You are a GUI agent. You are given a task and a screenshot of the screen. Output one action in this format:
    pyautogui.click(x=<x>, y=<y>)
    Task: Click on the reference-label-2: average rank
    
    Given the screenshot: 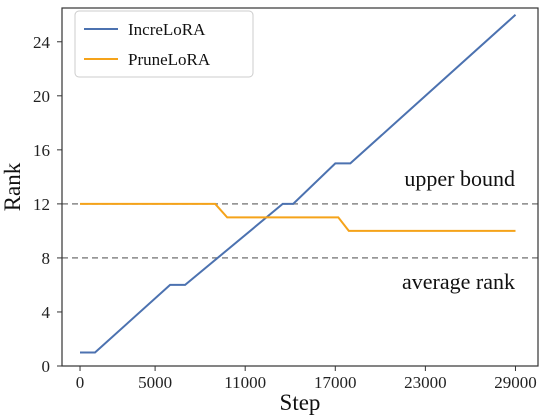 What is the action you would take?
    pyautogui.click(x=458, y=281)
    